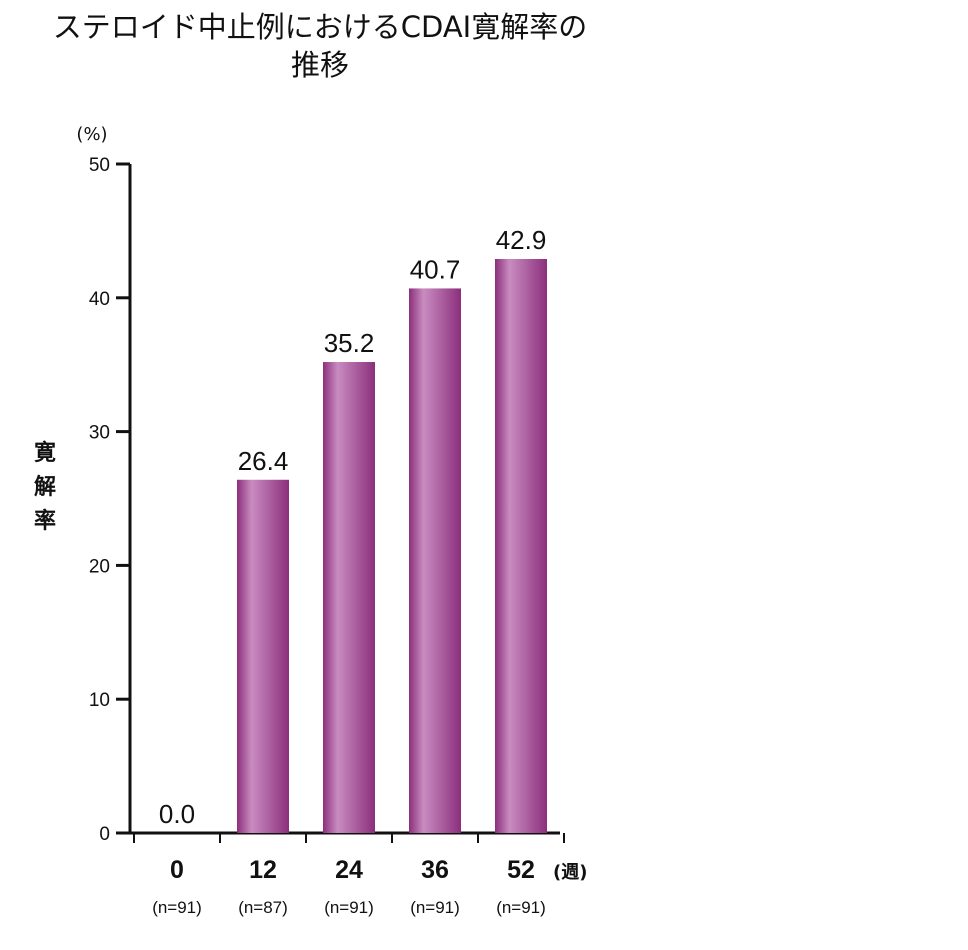 This screenshot has height=950, width=968. What do you see at coordinates (263, 870) in the screenshot?
I see `x-tick-label: 12` at bounding box center [263, 870].